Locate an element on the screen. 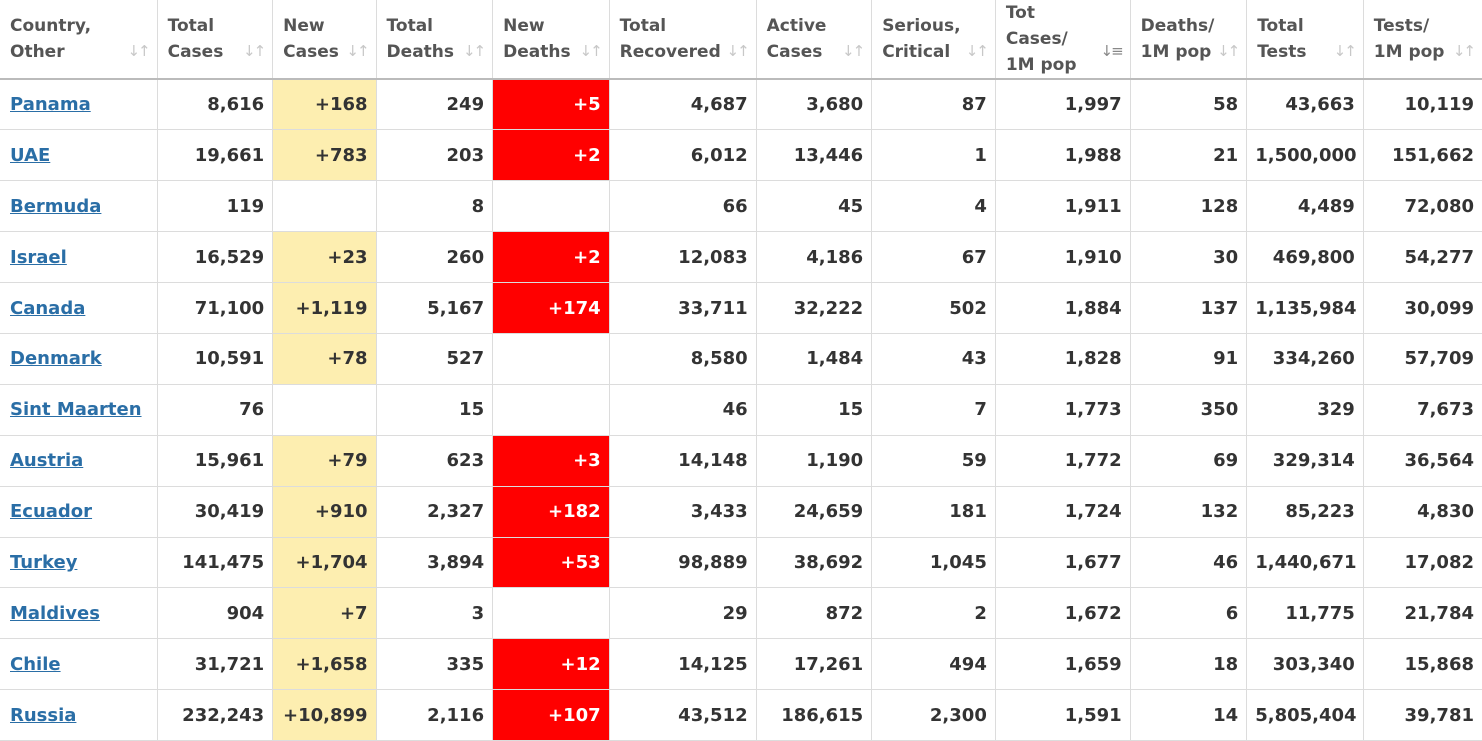 This screenshot has width=1482, height=741. cell-new-cases: +783 is located at coordinates (324, 155).